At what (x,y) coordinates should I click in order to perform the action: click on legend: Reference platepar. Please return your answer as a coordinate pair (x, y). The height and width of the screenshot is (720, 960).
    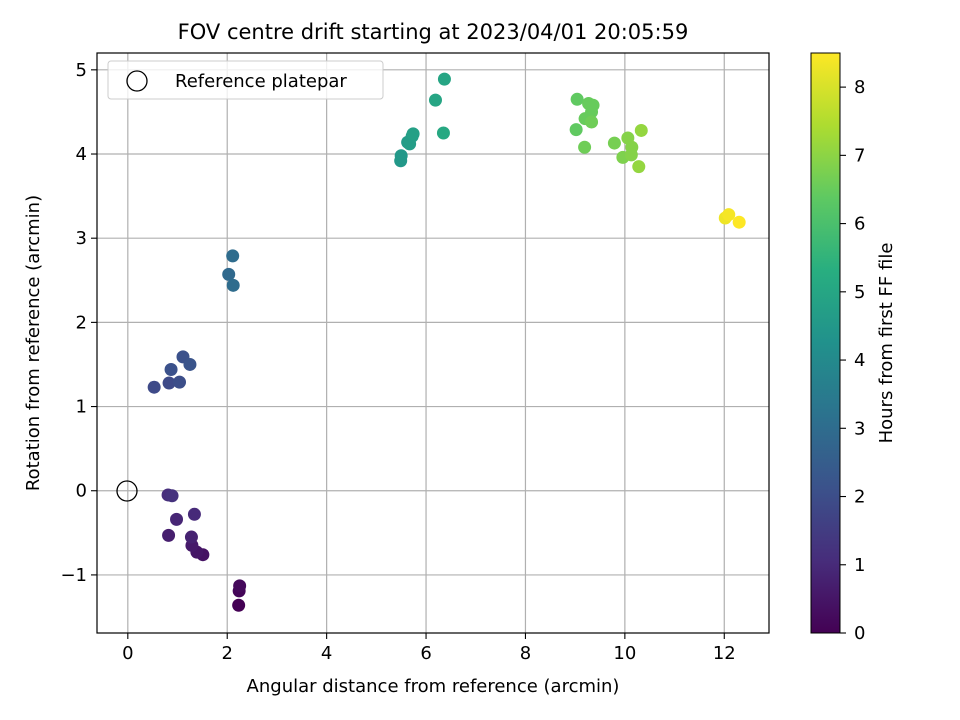
    Looking at the image, I should click on (245, 80).